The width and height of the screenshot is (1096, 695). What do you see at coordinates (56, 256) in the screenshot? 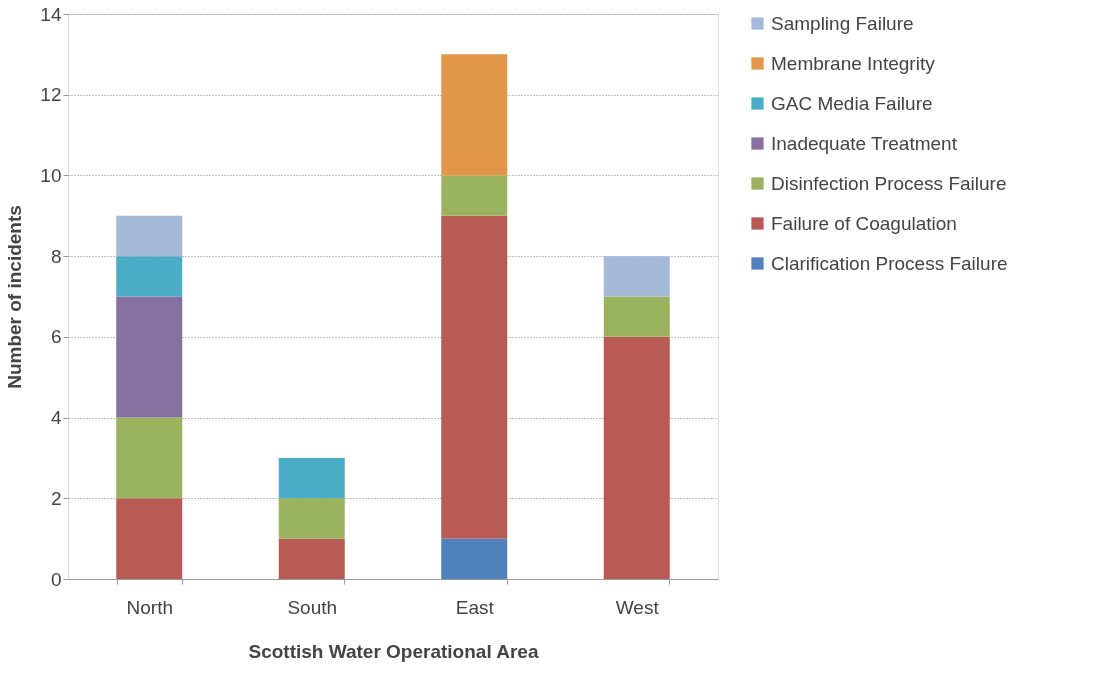
I see `y-tick-label: 8` at bounding box center [56, 256].